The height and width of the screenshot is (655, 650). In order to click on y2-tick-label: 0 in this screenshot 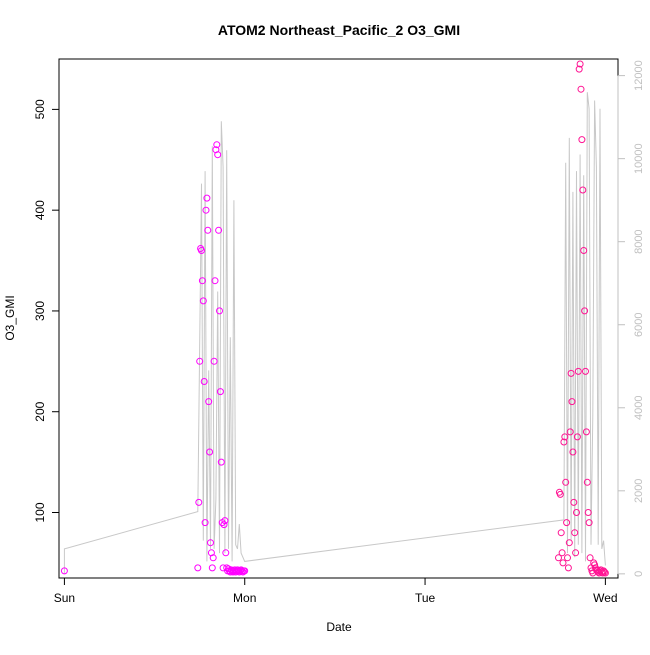, I will do `click(639, 574)`.